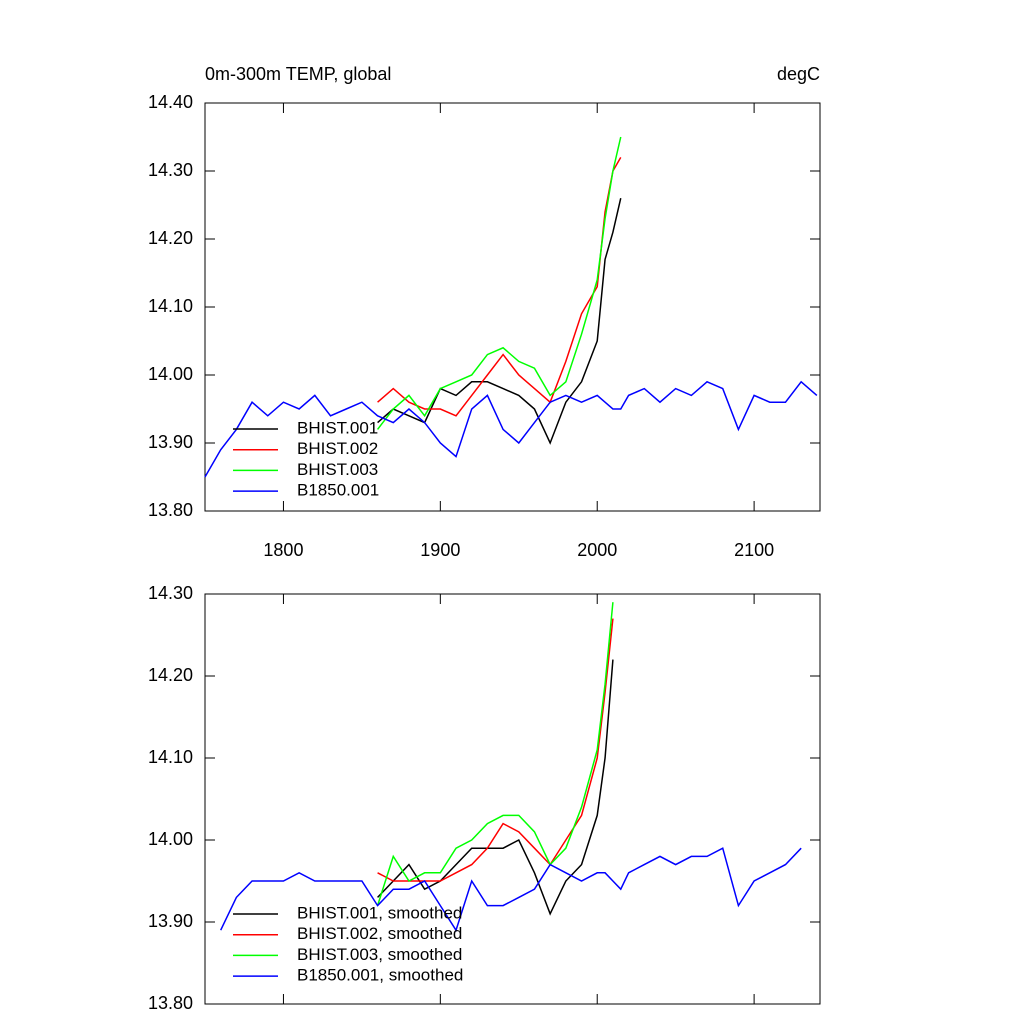  Describe the element at coordinates (379, 933) in the screenshot. I see `legend-label: BHIST.002, smoothed` at that location.